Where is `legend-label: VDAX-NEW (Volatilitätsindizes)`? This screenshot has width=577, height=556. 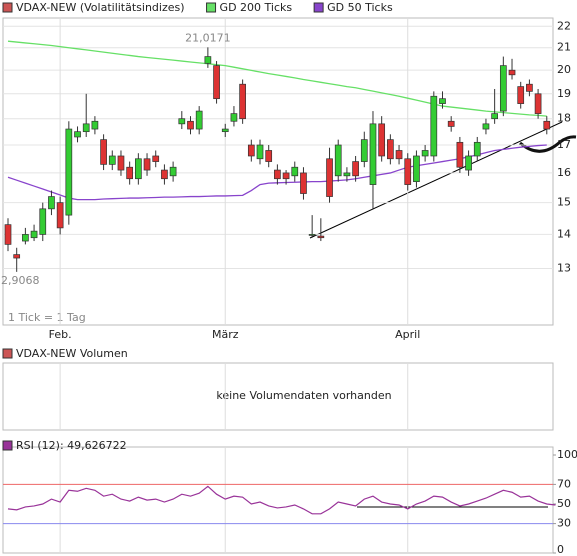
legend-label: VDAX-NEW (Volatilitätsindizes) is located at coordinates (100, 7).